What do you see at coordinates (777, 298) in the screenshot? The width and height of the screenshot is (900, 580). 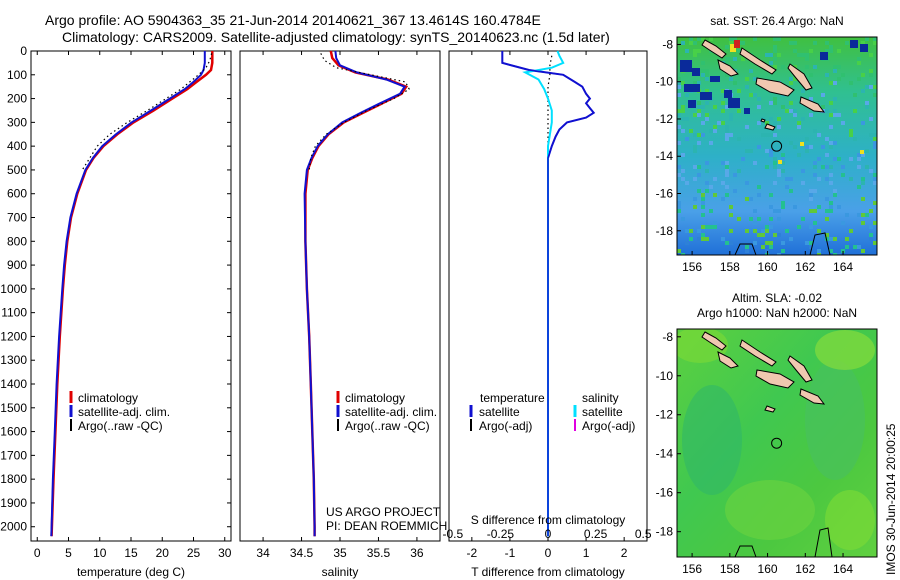 I see `sla-map-title-1: Altim. SLA: -0.02` at bounding box center [777, 298].